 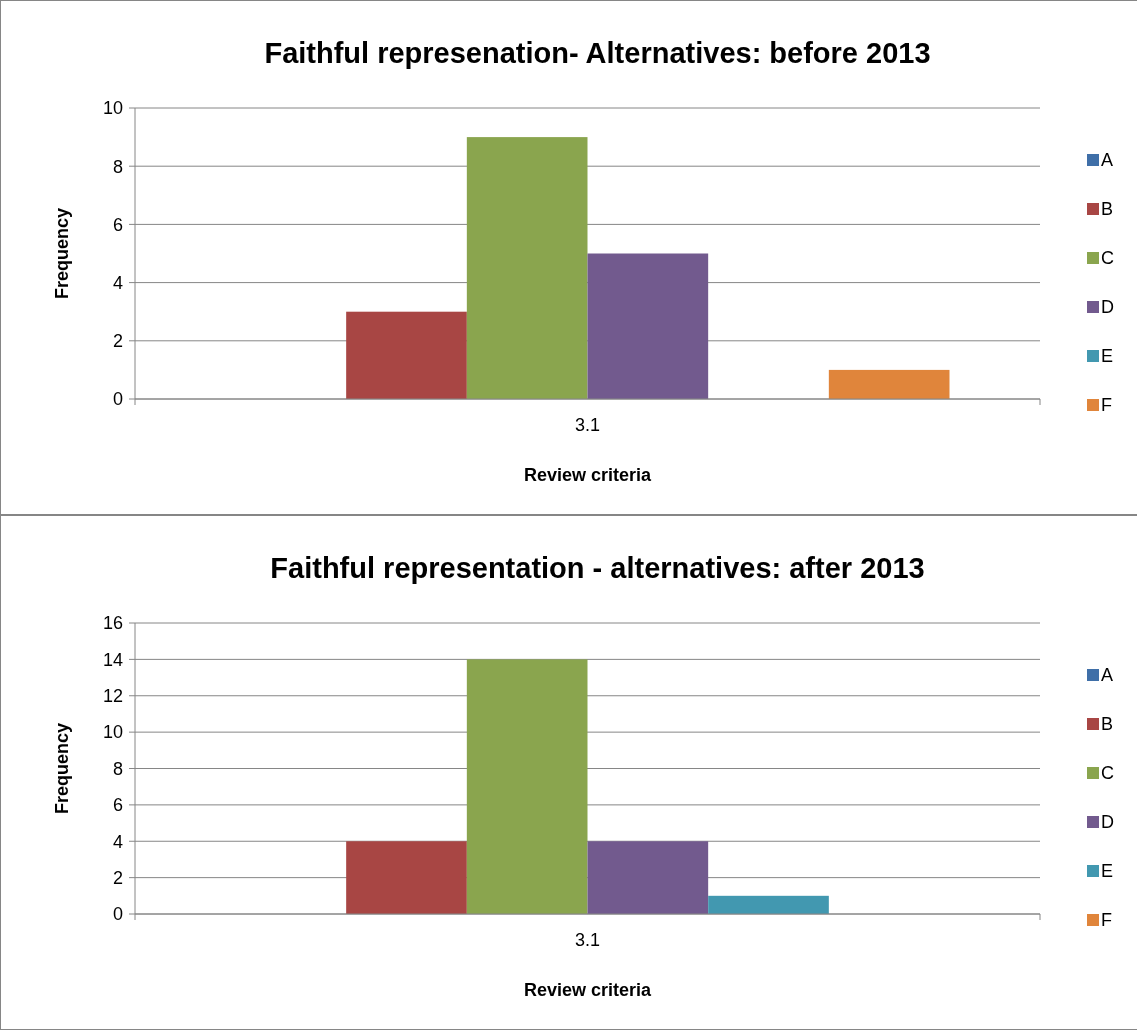 What do you see at coordinates (112, 659) in the screenshot?
I see `y-tick-label: 14` at bounding box center [112, 659].